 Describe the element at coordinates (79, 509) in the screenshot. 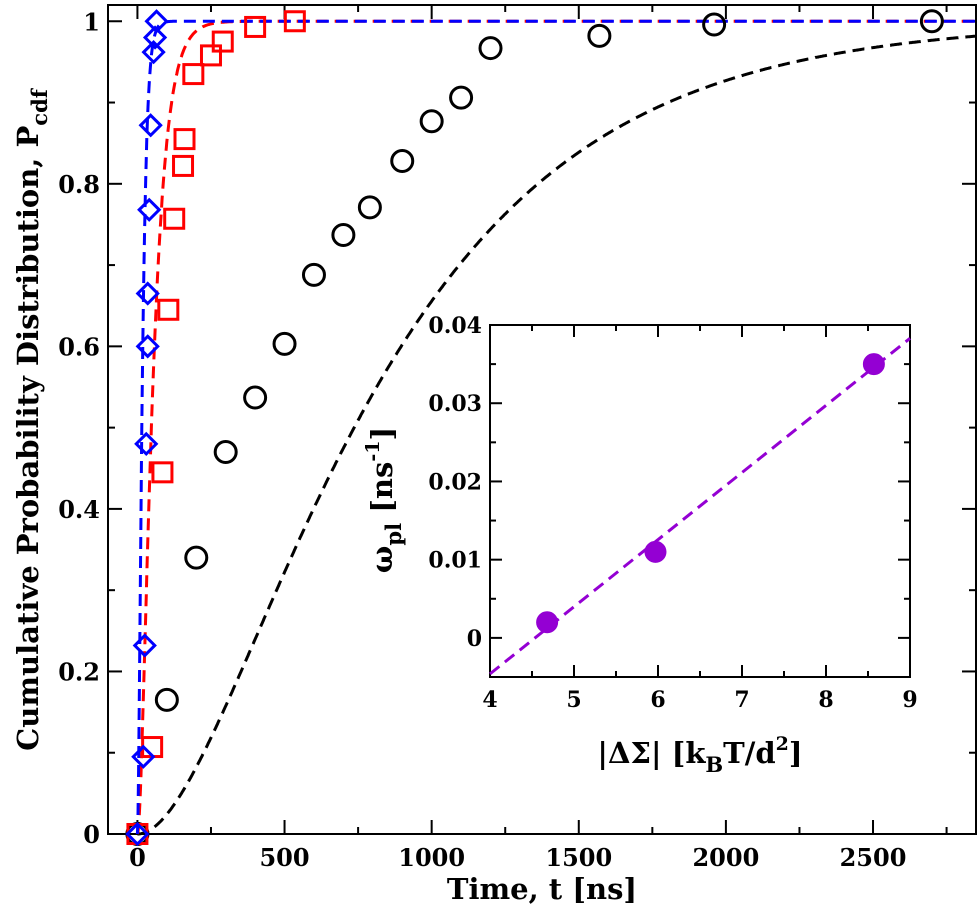

I see `y-tick-label: 0.4` at that location.